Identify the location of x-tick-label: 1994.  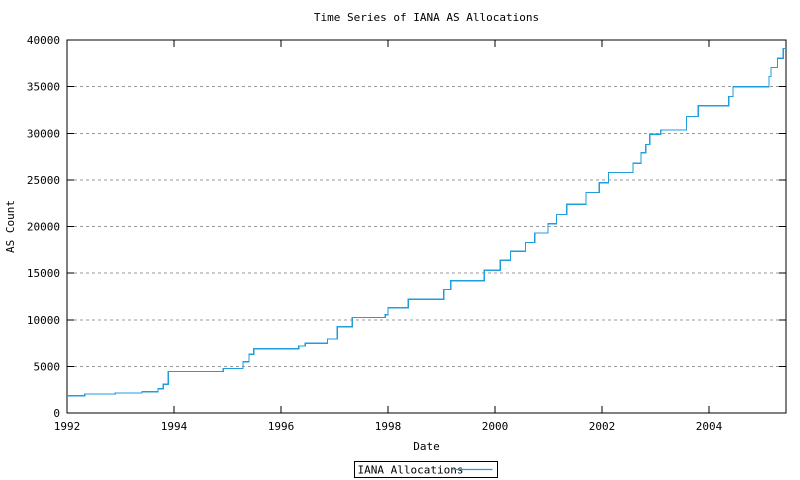
(174, 426).